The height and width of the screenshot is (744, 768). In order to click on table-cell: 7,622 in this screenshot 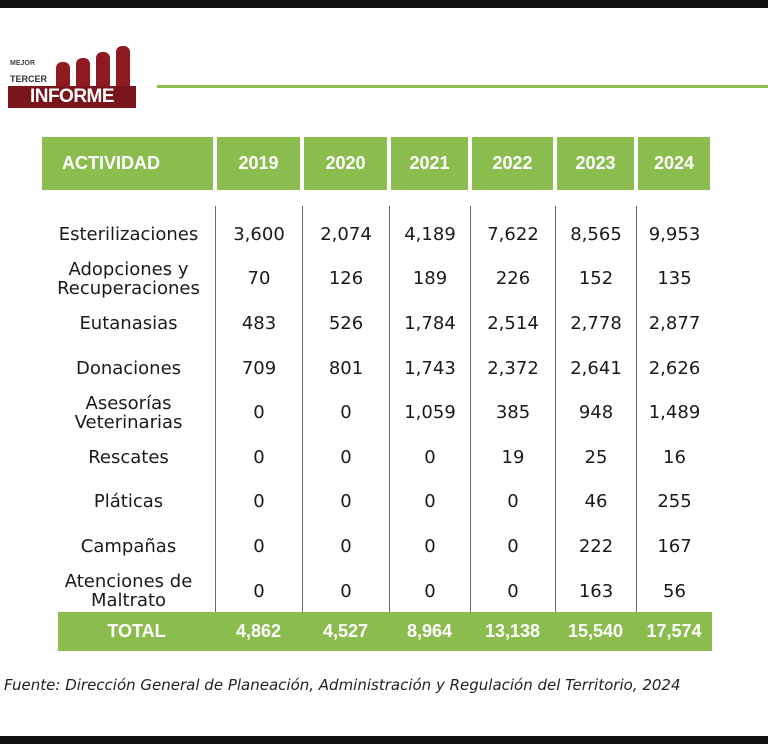, I will do `click(512, 234)`.